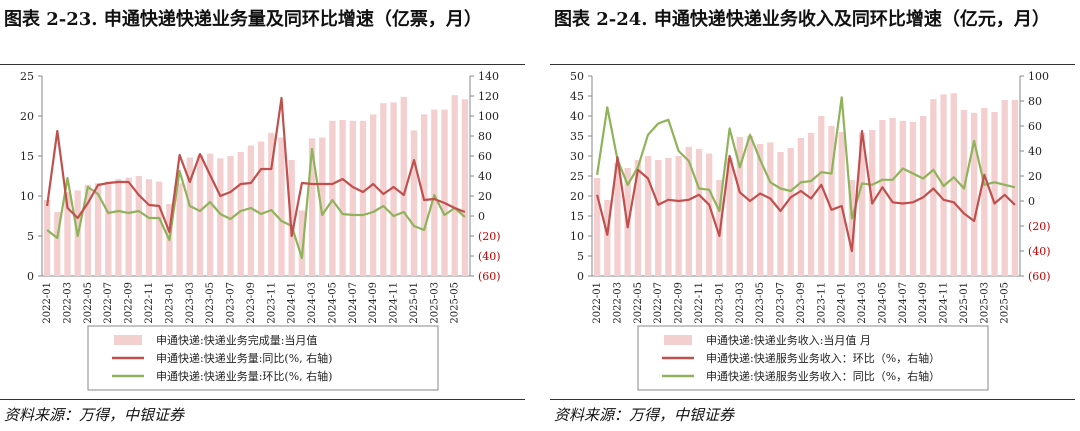 The height and width of the screenshot is (431, 1080). What do you see at coordinates (823, 358) in the screenshot?
I see `legend-label: 申通快递:快递服务业务收入：环比（%，右轴）` at bounding box center [823, 358].